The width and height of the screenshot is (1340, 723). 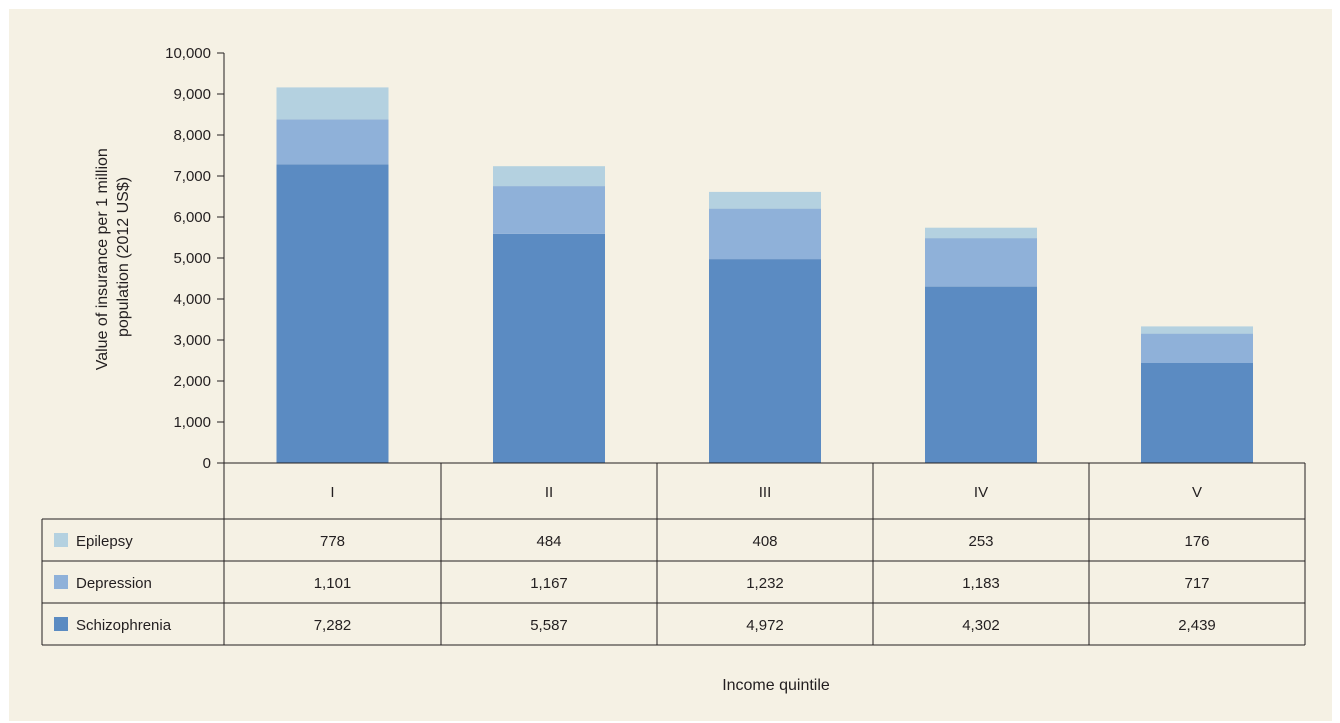 What do you see at coordinates (549, 210) in the screenshot?
I see `bar-depression-ii` at bounding box center [549, 210].